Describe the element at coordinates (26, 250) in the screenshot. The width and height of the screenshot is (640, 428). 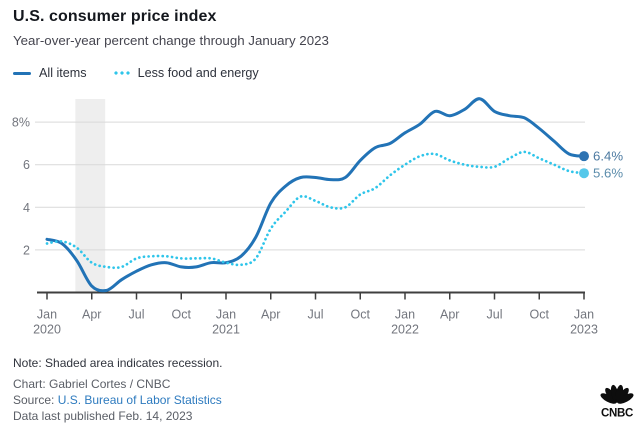
I see `y-axis-label: 2` at that location.